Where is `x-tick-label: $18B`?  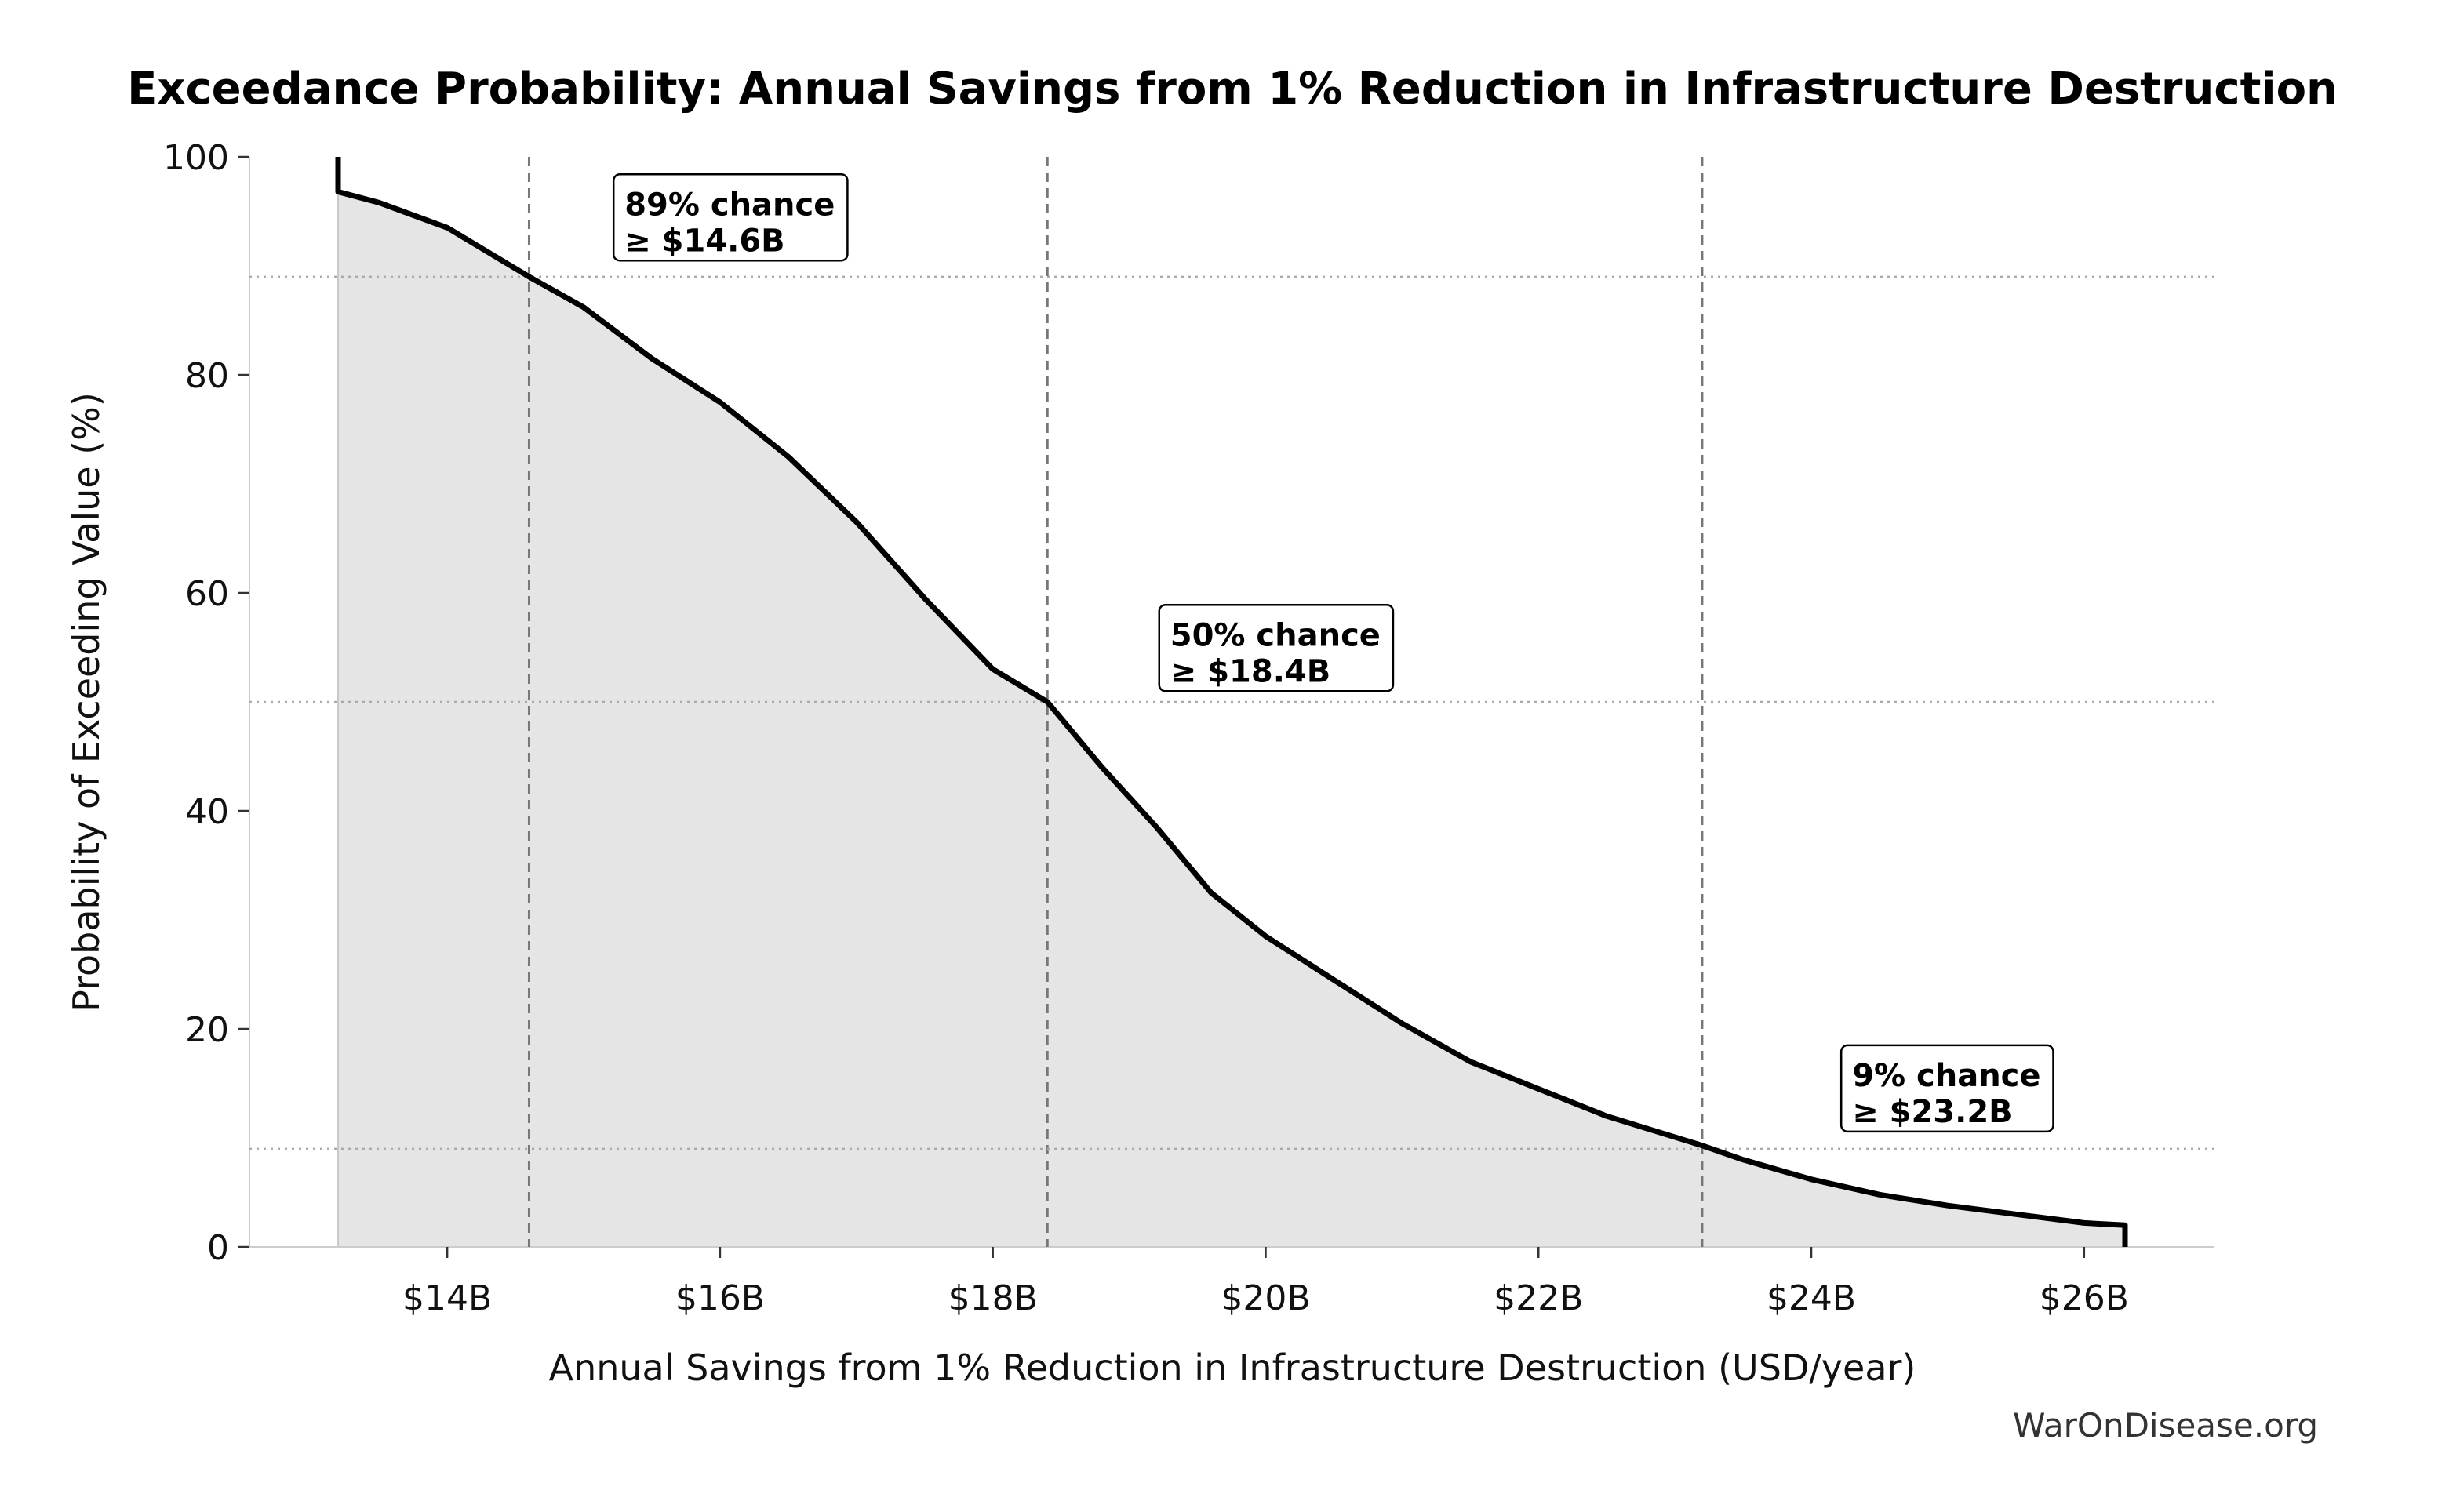
x-tick-label: $18B is located at coordinates (993, 1298).